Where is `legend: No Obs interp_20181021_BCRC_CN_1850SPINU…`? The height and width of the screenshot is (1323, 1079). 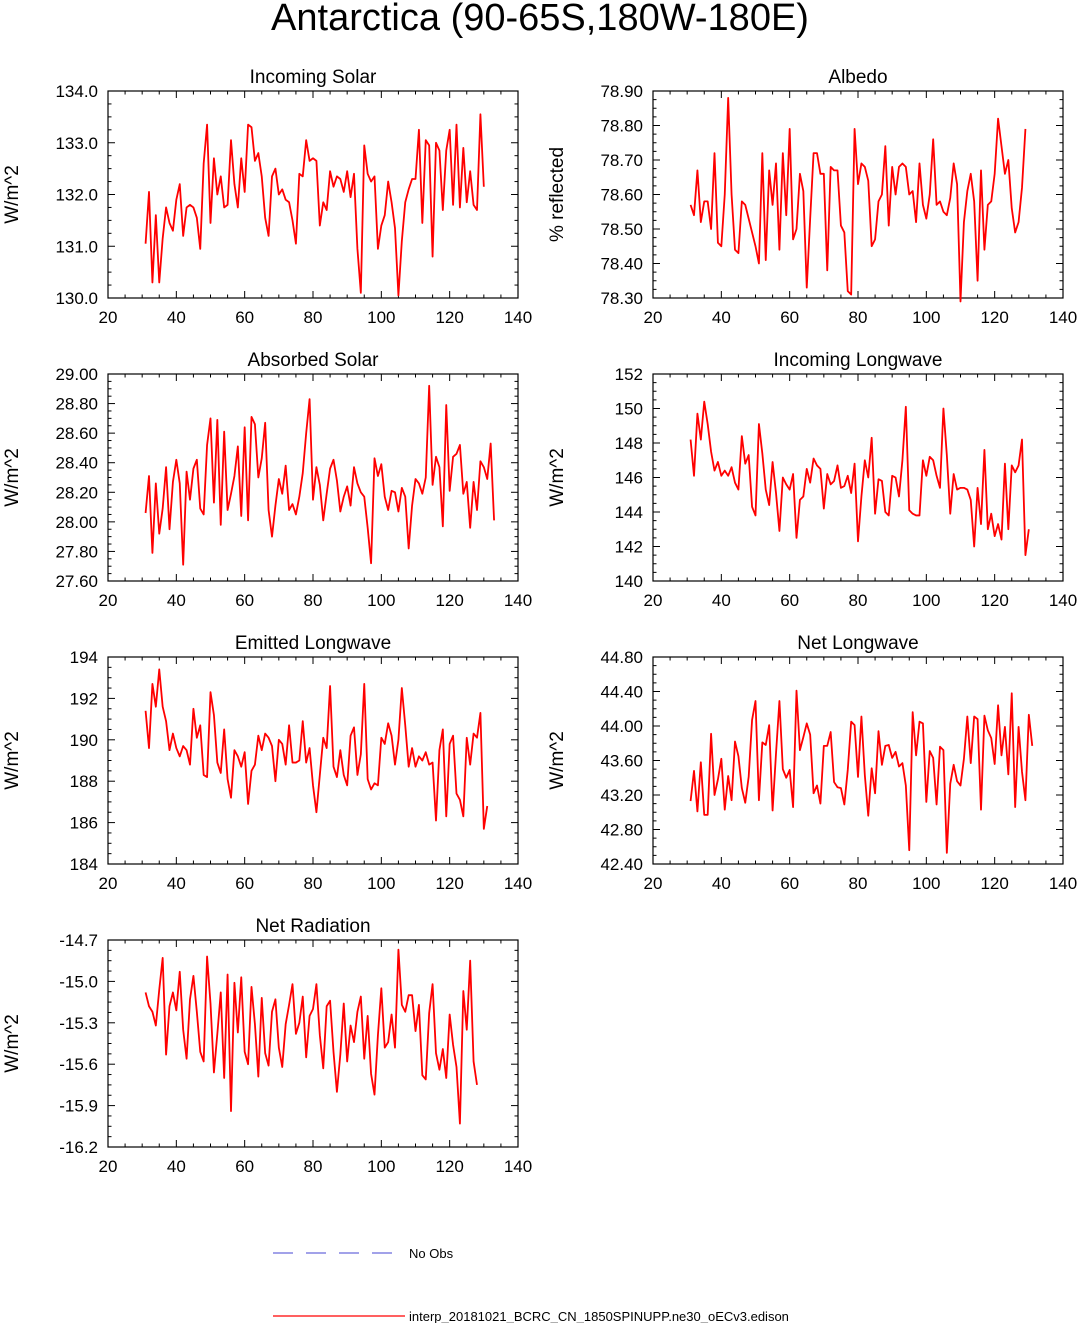 legend: No Obs interp_20181021_BCRC_CN_1850SPINU… is located at coordinates (531, 1284).